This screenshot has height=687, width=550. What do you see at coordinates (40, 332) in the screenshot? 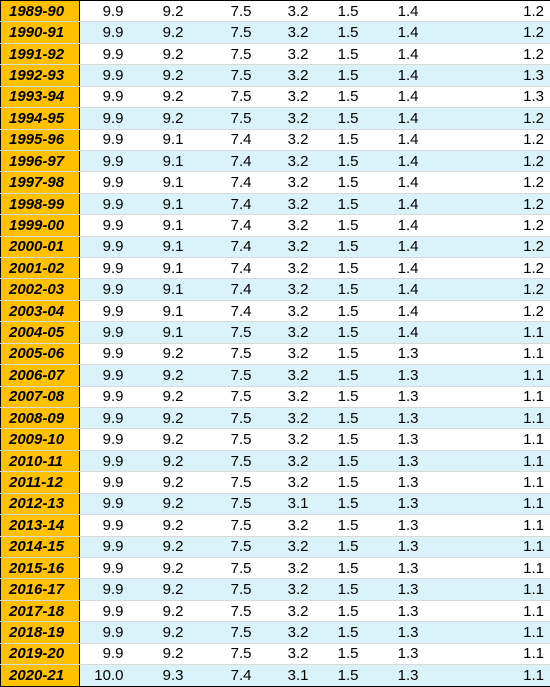
I see `year-cell: 2004-05` at bounding box center [40, 332].